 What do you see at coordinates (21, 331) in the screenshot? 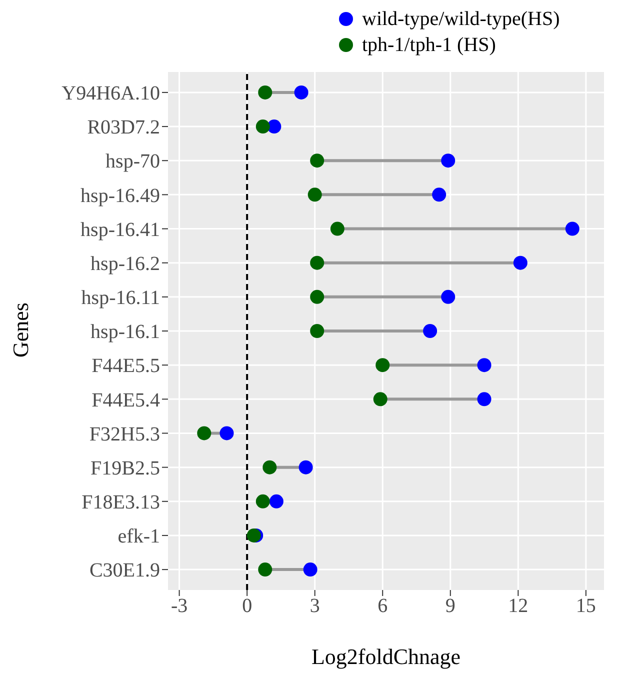
I see `y-axis-title: Genes` at bounding box center [21, 331].